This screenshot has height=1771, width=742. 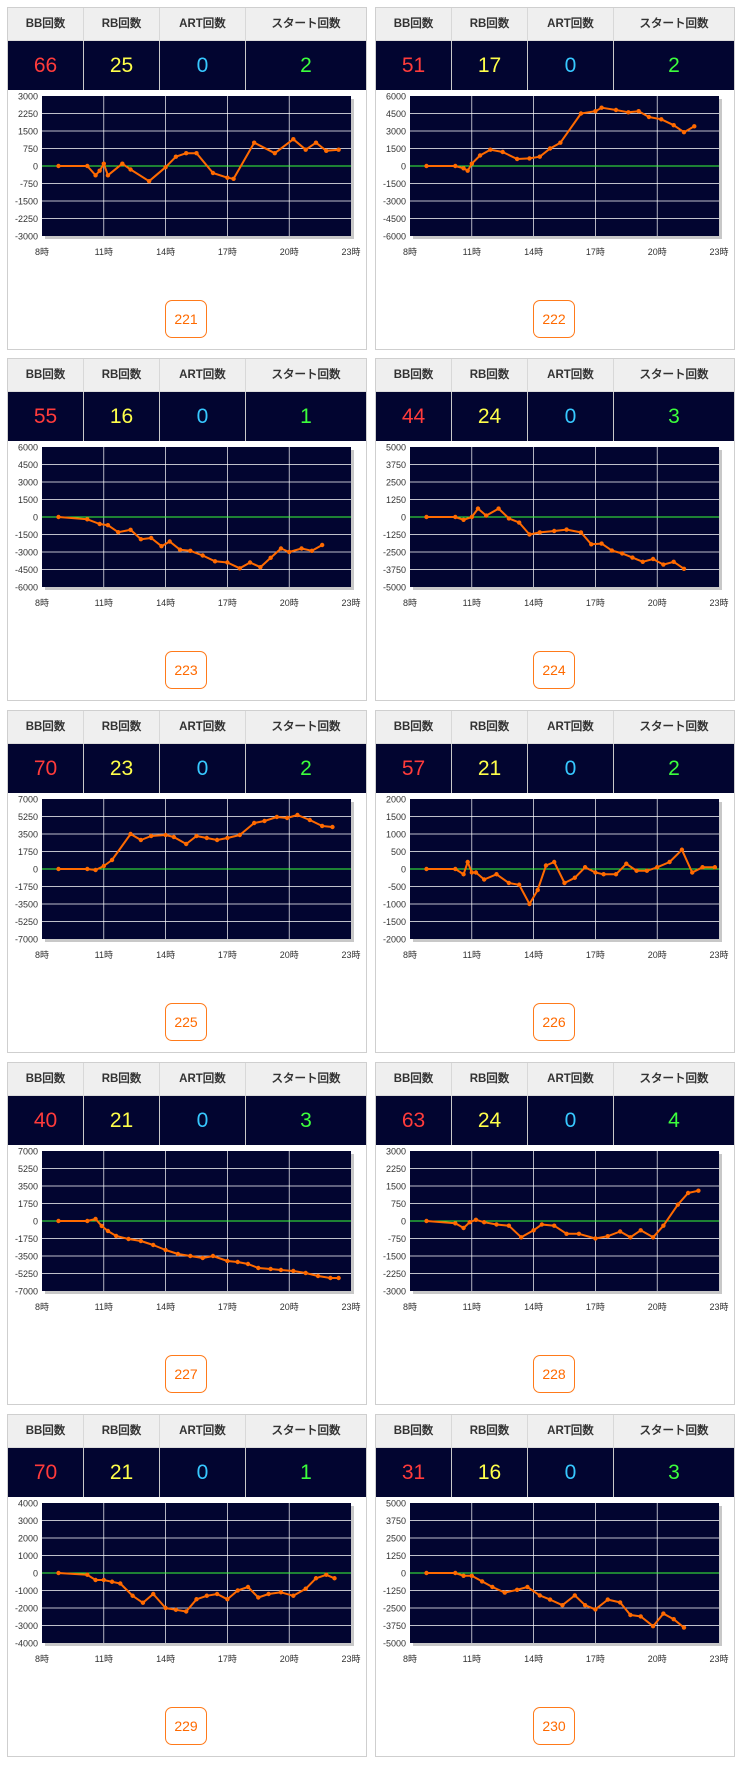 What do you see at coordinates (554, 319) in the screenshot?
I see `machine-number-button: 222` at bounding box center [554, 319].